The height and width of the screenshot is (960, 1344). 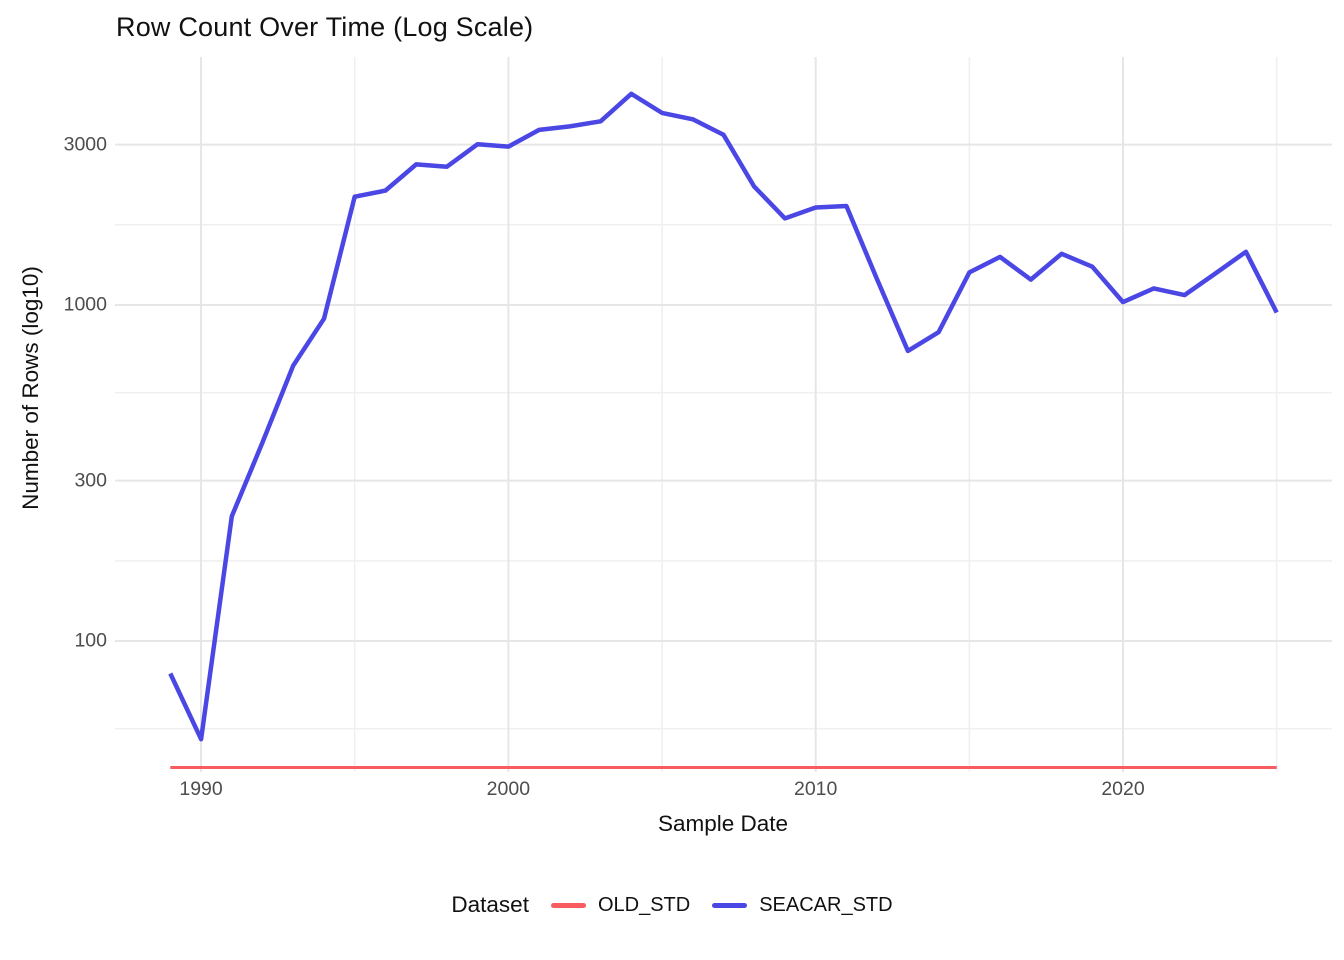 What do you see at coordinates (90, 640) in the screenshot?
I see `y-tick-label: 100` at bounding box center [90, 640].